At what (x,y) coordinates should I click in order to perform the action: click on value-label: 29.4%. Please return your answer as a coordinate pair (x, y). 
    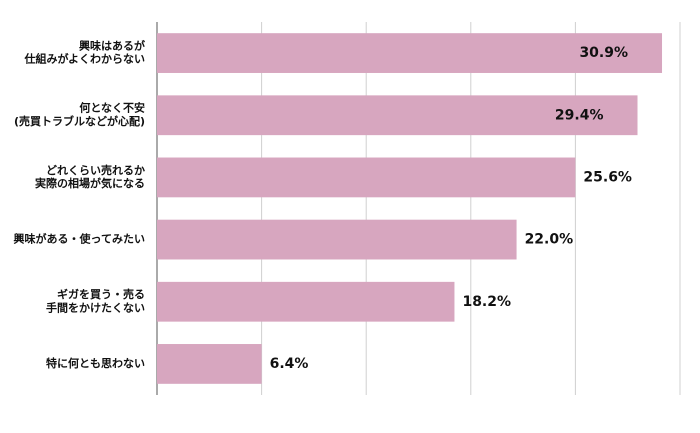
    Looking at the image, I should click on (579, 115).